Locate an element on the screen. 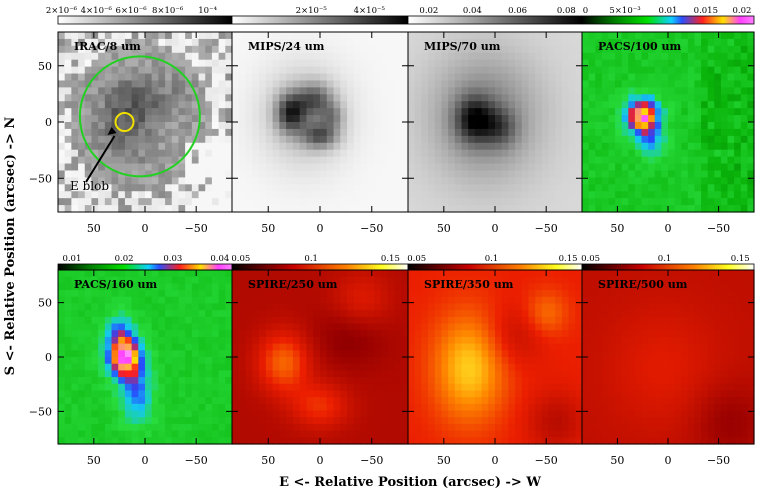 The height and width of the screenshot is (492, 763). colorbar-tick-label: 0.03 is located at coordinates (172, 259).